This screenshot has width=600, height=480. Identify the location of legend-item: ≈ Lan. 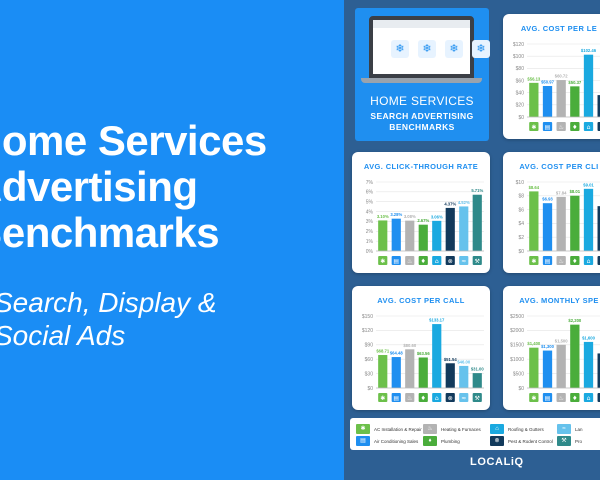
(570, 429).